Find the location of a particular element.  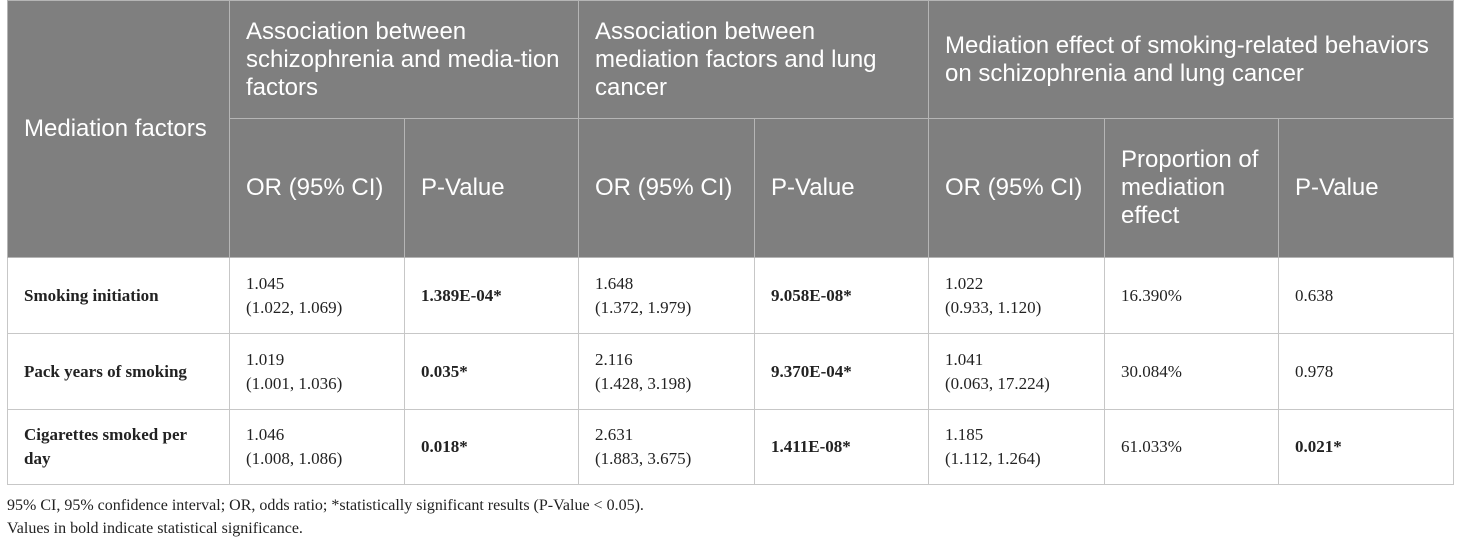

cell-p-value: 1.389E-04* is located at coordinates (491, 295).